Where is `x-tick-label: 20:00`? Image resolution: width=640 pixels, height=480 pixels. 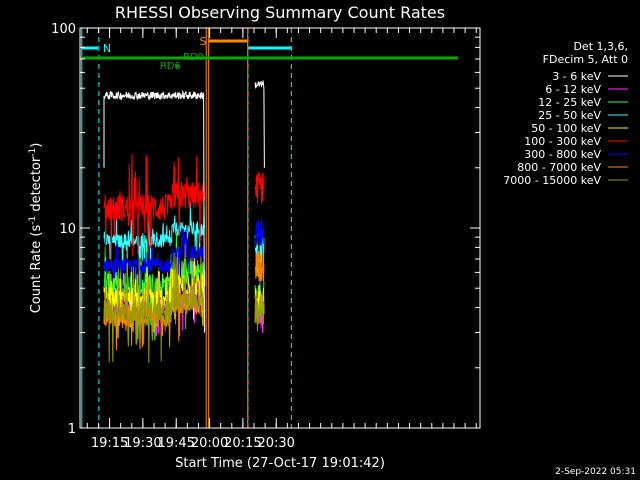 x-tick-label: 20:00 is located at coordinates (209, 443).